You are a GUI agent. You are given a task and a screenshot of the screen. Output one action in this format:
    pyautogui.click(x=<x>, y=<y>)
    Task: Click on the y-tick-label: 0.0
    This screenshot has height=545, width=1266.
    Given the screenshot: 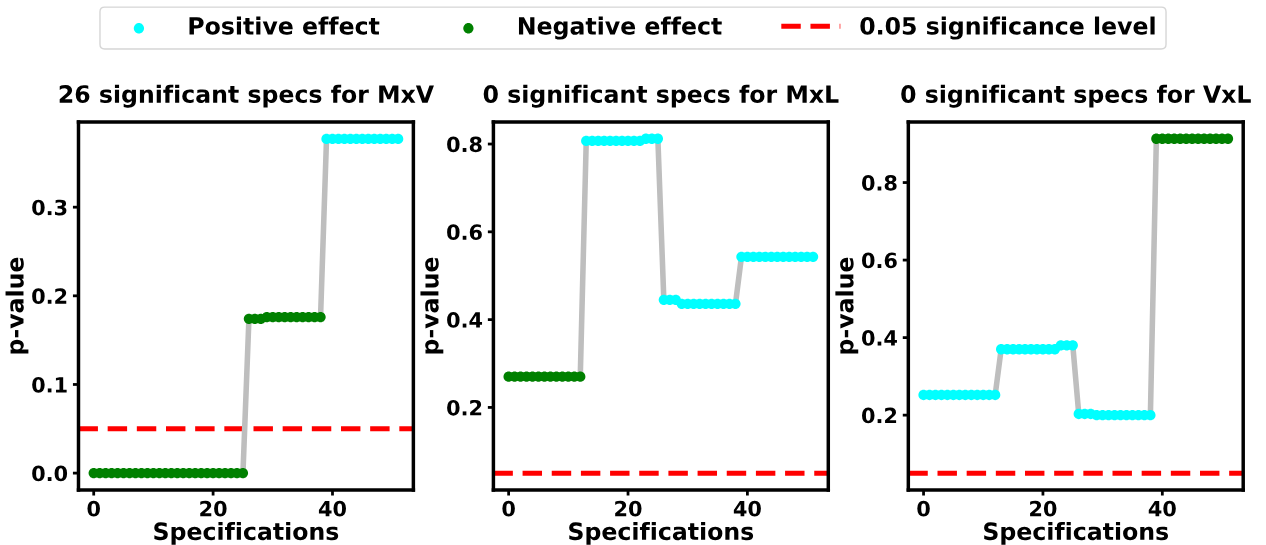 What is the action you would take?
    pyautogui.click(x=50, y=473)
    